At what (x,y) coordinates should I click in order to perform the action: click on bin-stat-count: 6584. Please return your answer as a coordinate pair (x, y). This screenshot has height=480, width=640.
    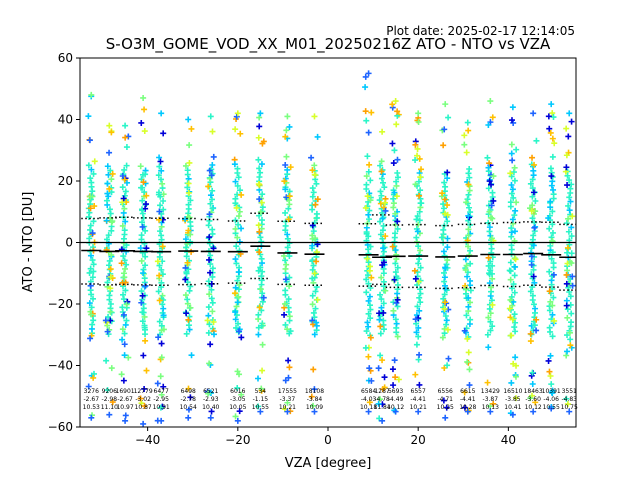
    Looking at the image, I should click on (368, 391).